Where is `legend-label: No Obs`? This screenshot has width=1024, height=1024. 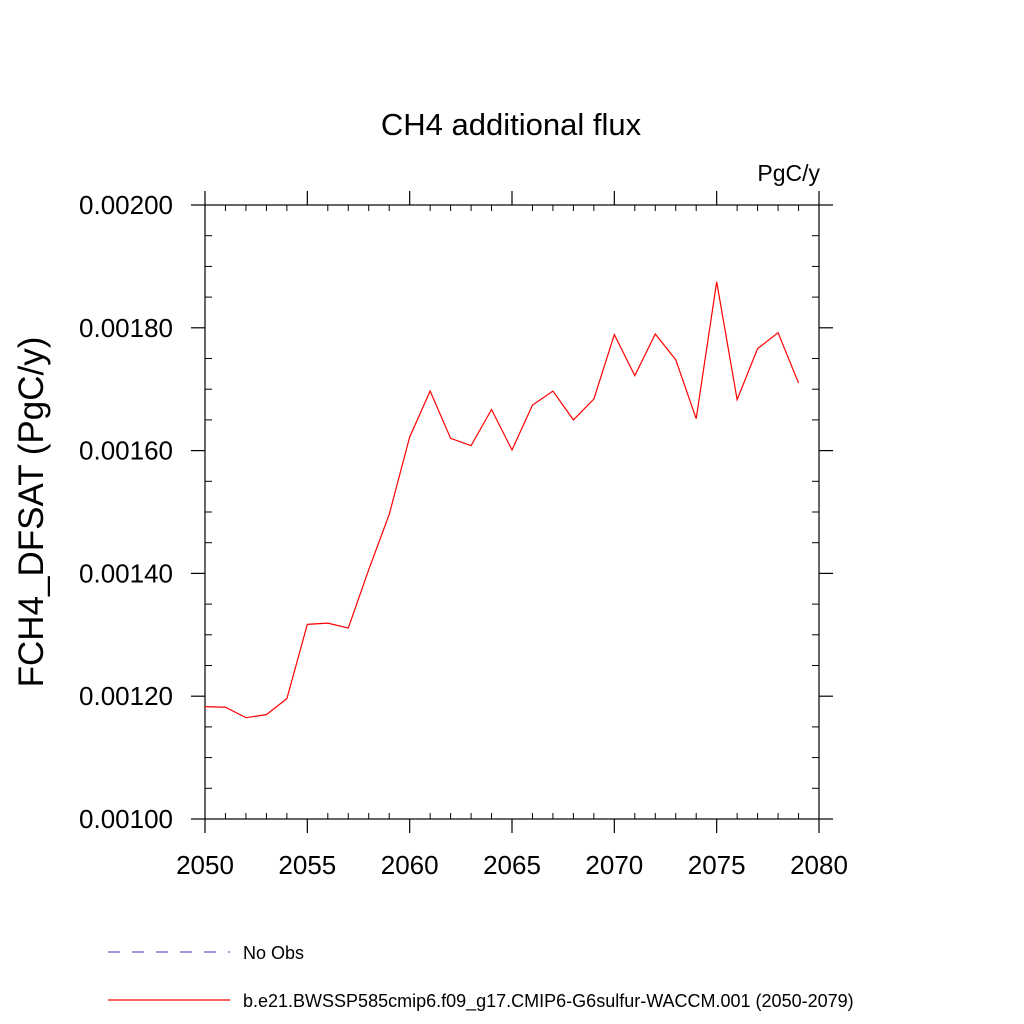 legend-label: No Obs is located at coordinates (273, 953).